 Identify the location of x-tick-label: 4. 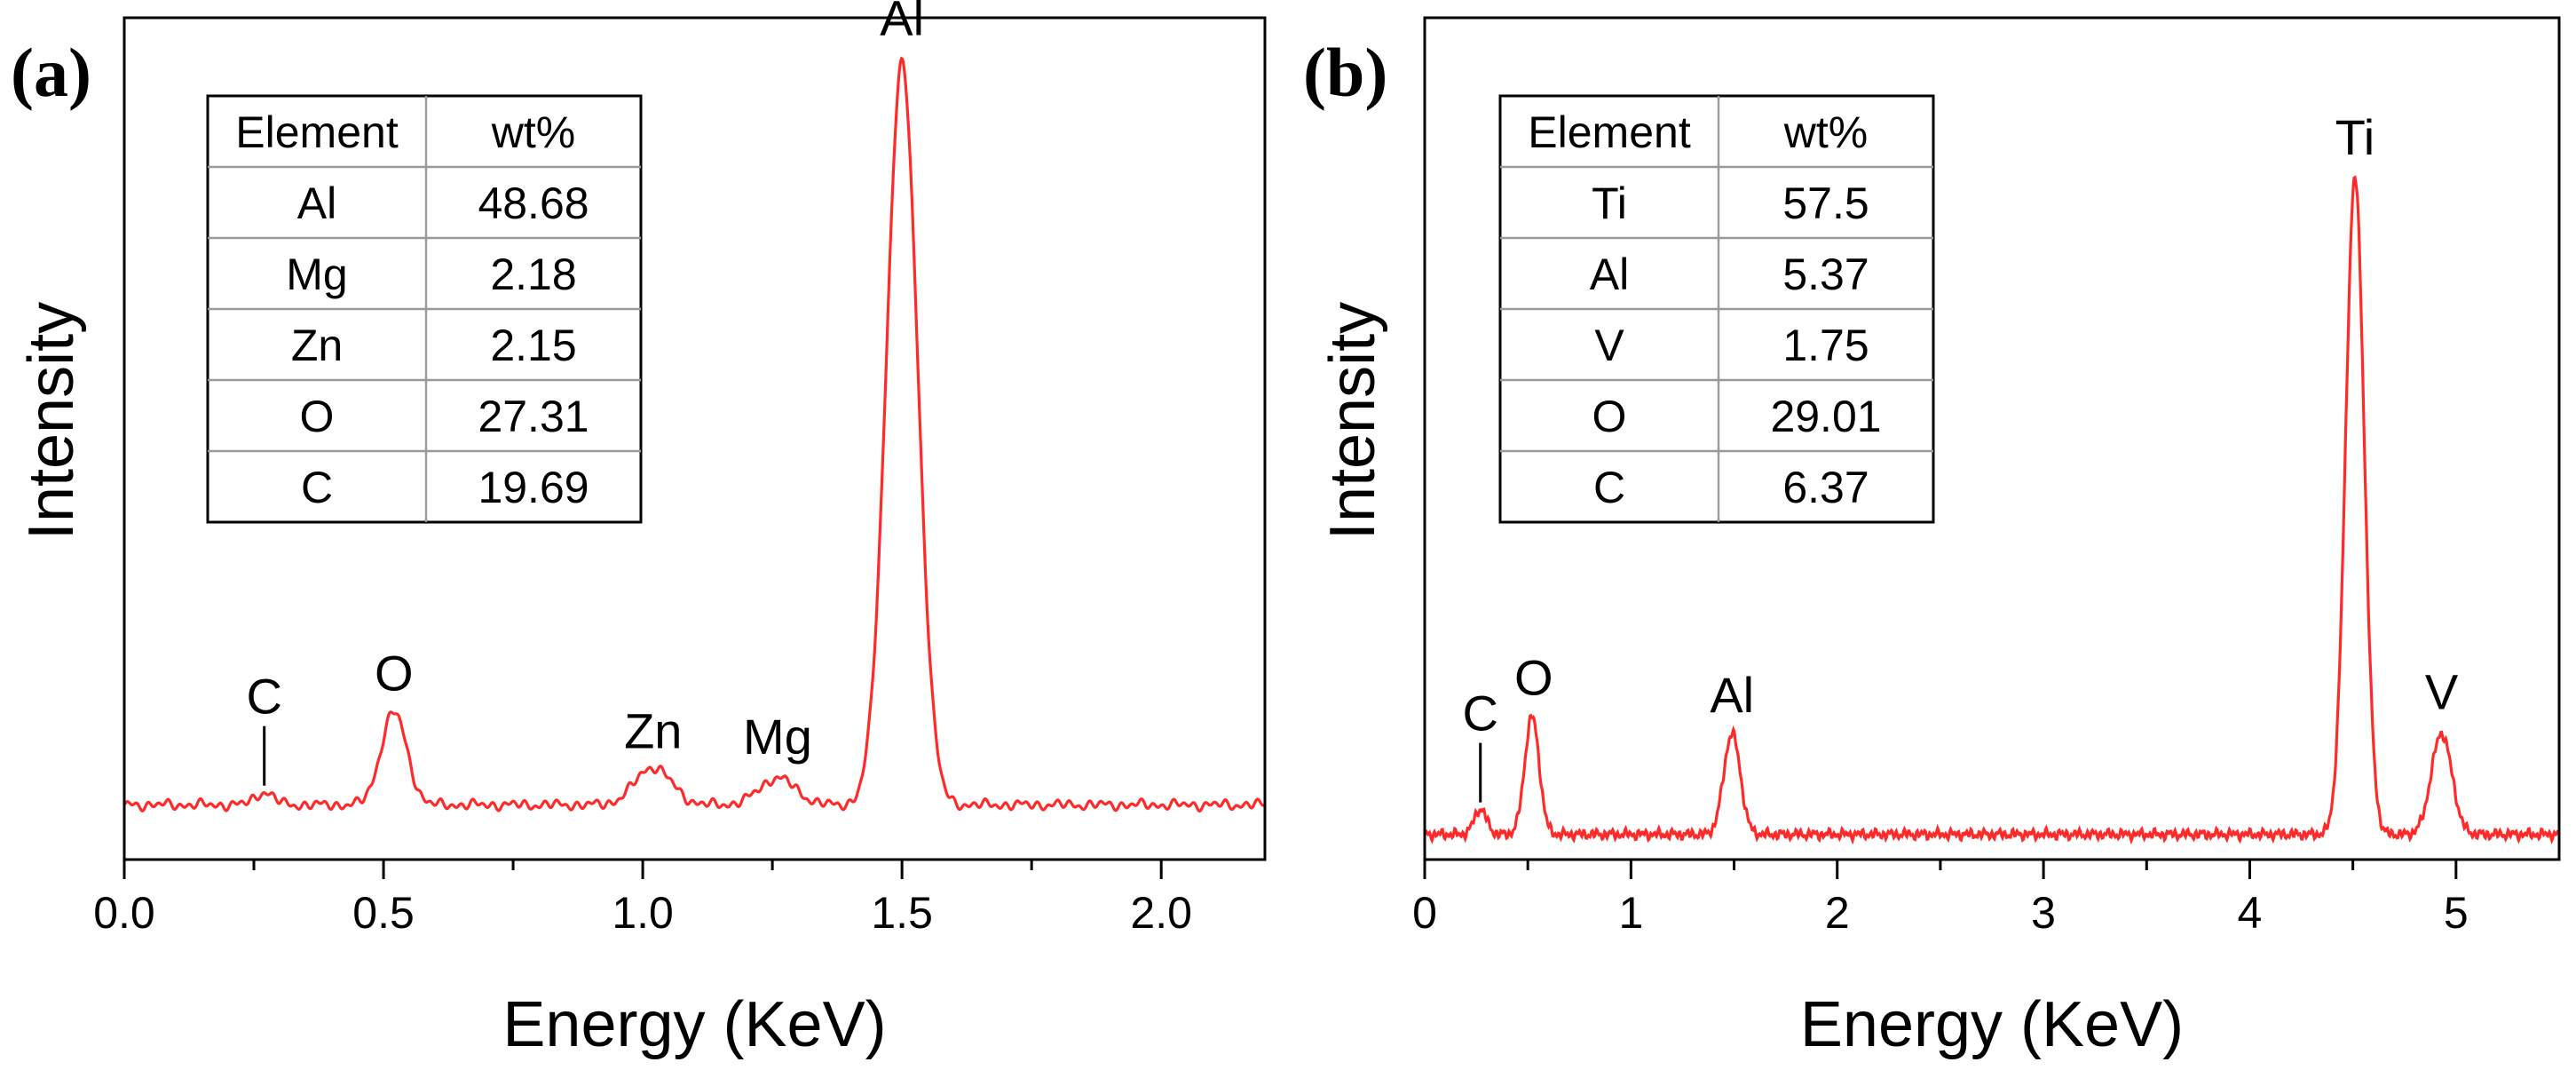
(2250, 913).